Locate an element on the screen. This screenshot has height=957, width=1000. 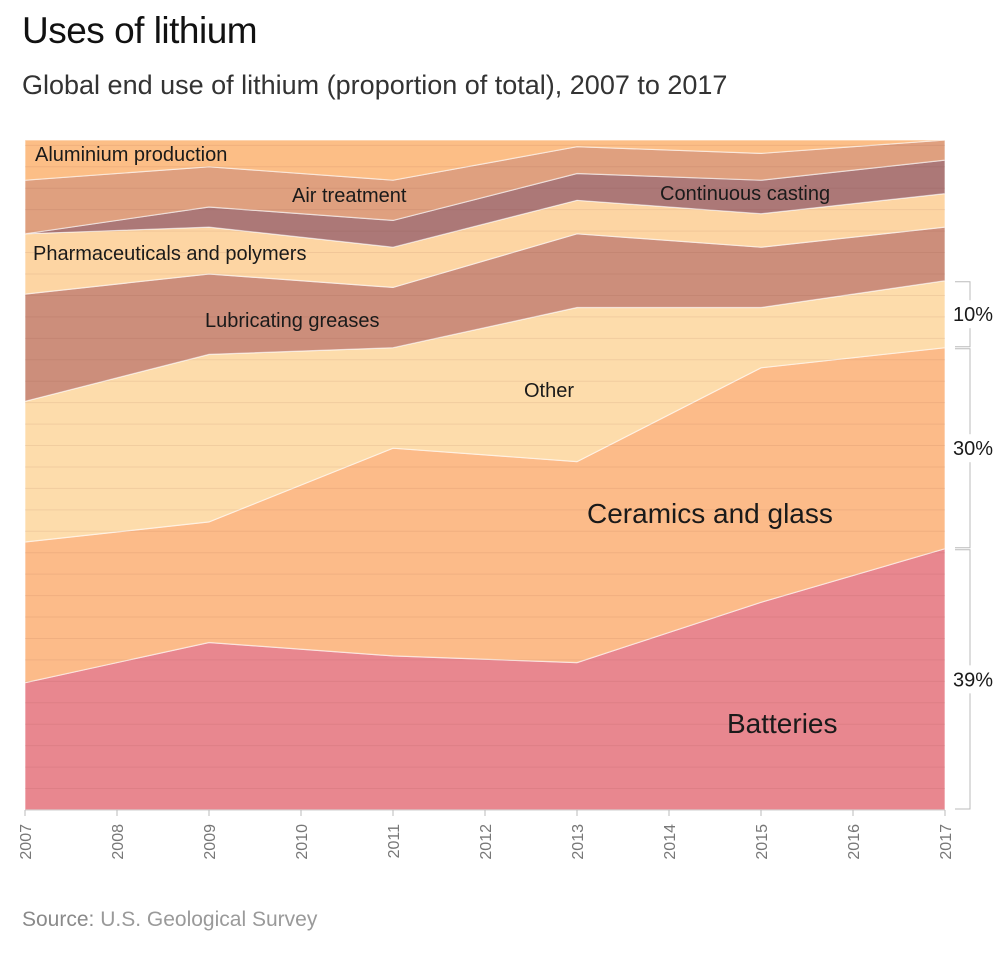
x-tick-label: 2015 is located at coordinates (762, 842).